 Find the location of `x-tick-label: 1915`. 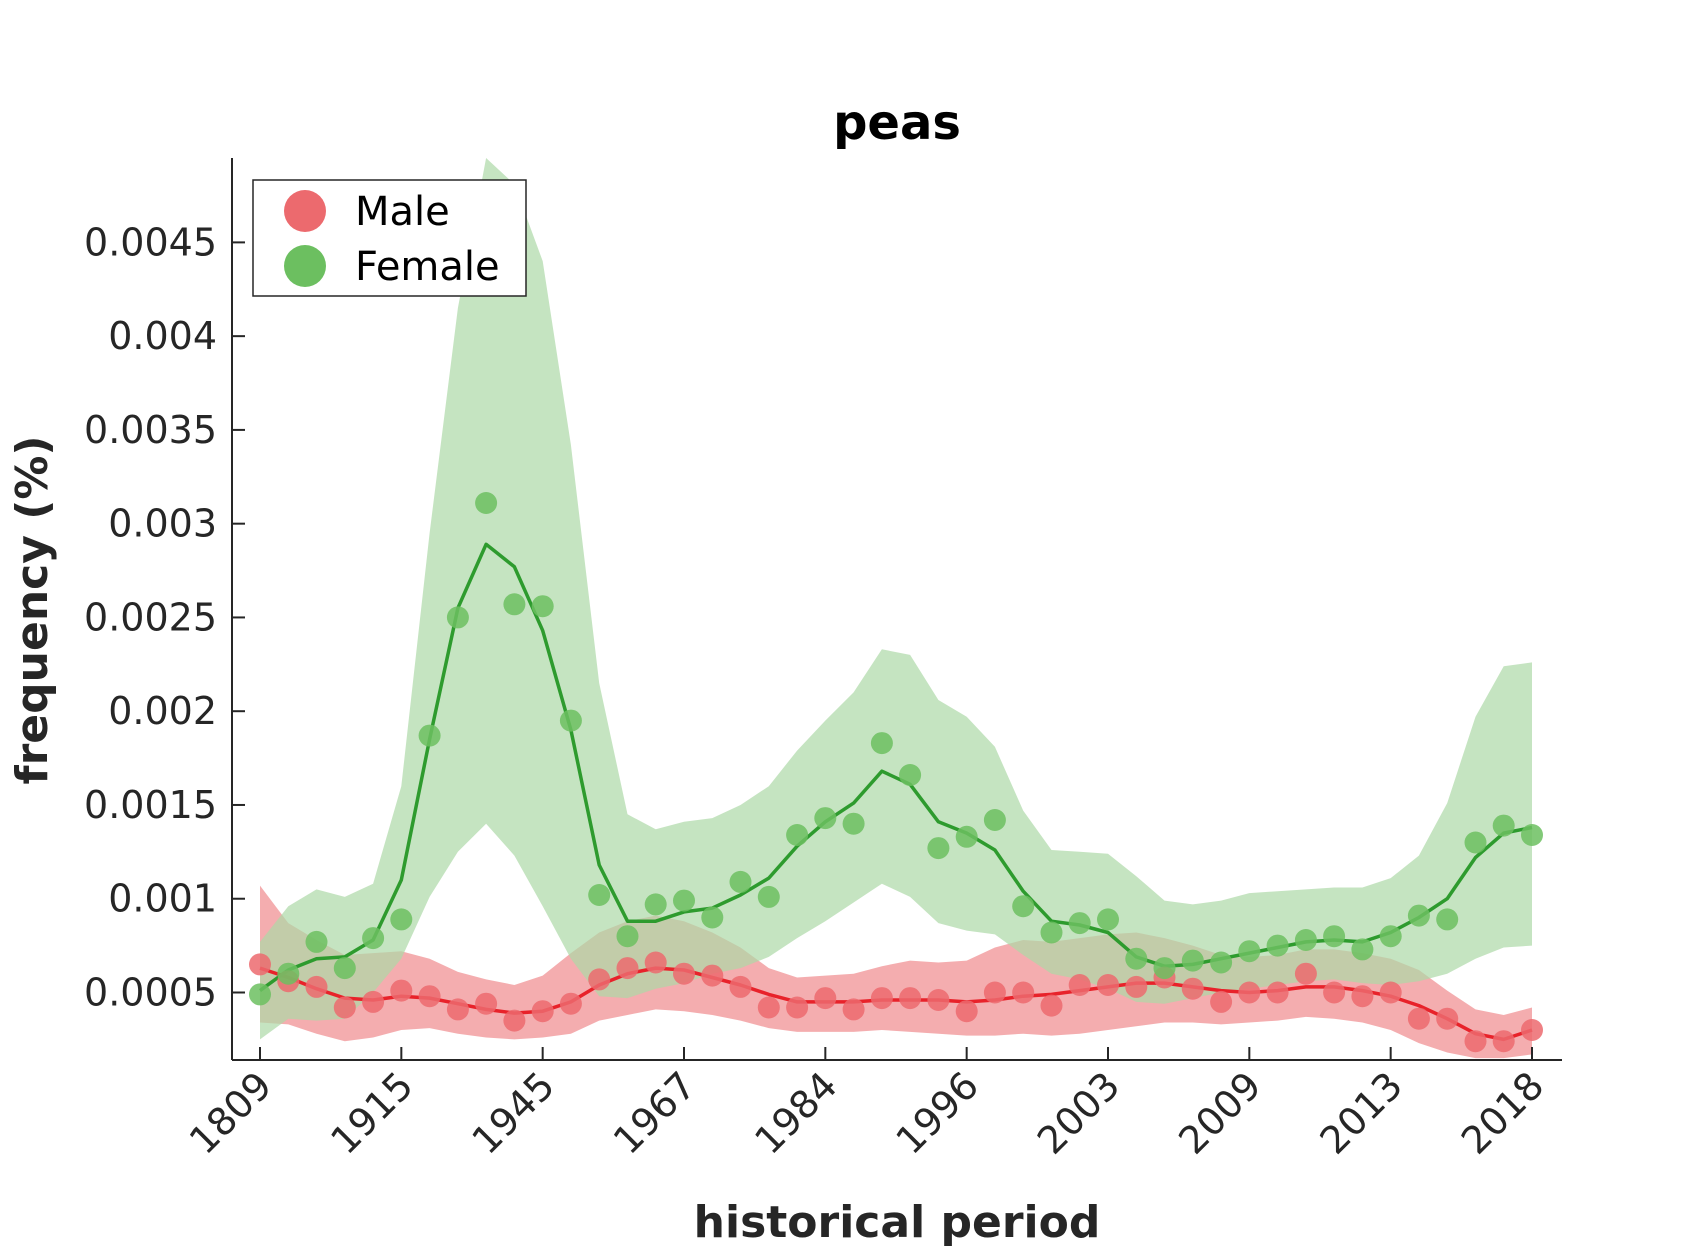

x-tick-label: 1915 is located at coordinates (372, 1113).